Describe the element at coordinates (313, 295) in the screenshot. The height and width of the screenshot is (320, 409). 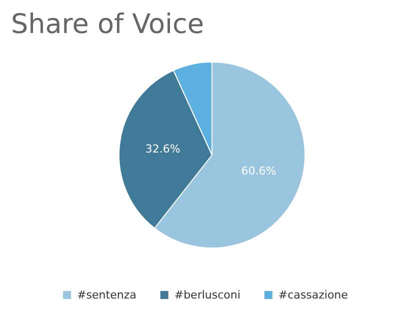
I see `legend-label: #cassazione` at that location.